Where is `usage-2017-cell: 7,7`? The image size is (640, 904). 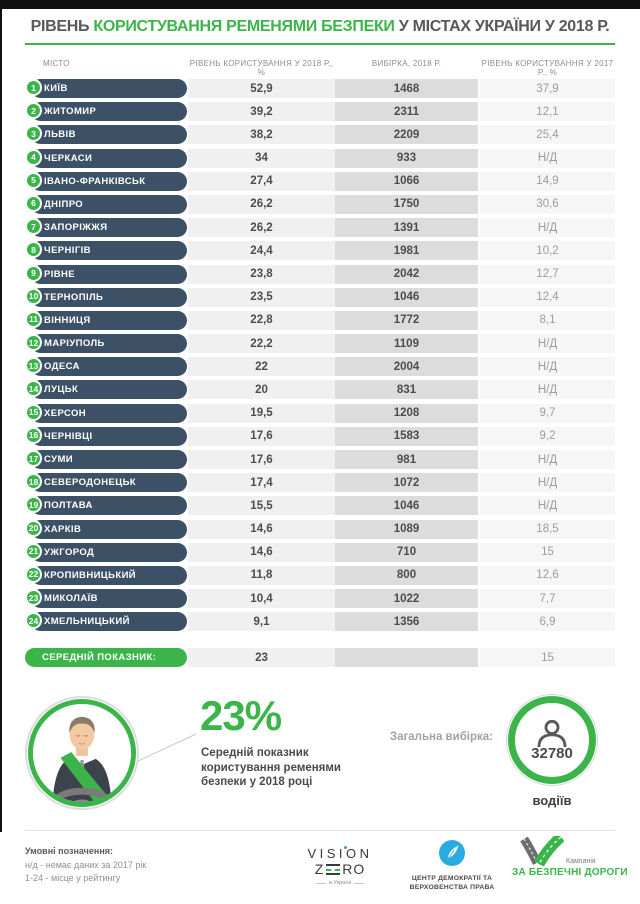 usage-2017-cell: 7,7 is located at coordinates (547, 599).